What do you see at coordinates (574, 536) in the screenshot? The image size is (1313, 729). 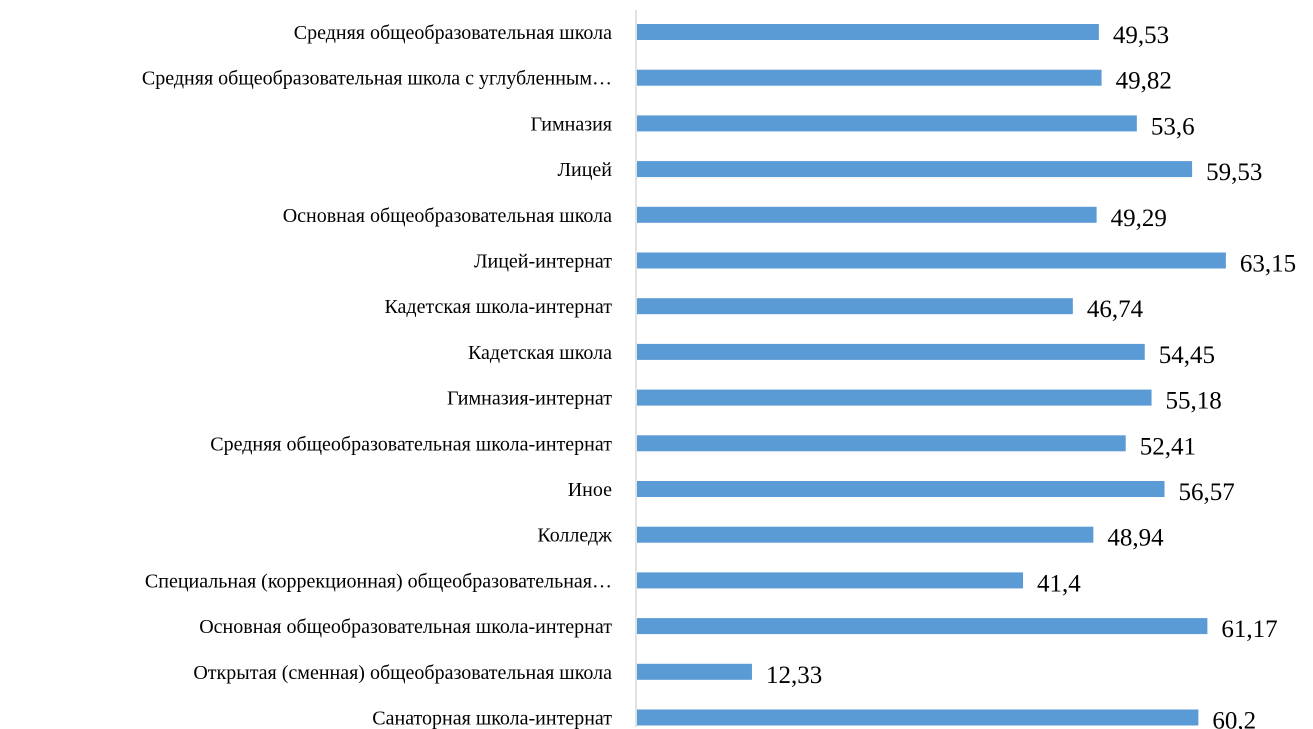 I see `category-label: Колледж` at bounding box center [574, 536].